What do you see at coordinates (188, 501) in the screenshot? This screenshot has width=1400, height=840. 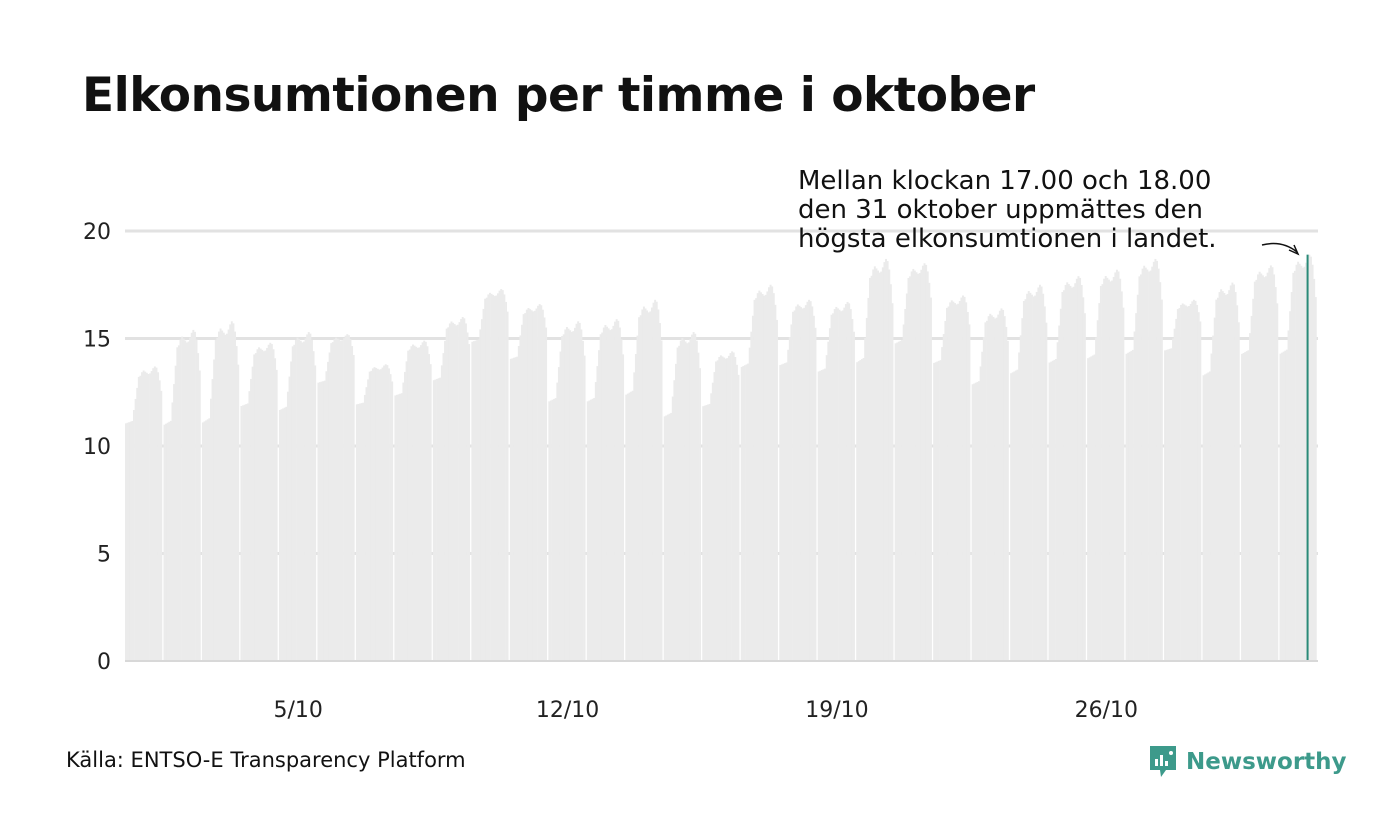 I see `bar-day2-h15` at bounding box center [188, 501].